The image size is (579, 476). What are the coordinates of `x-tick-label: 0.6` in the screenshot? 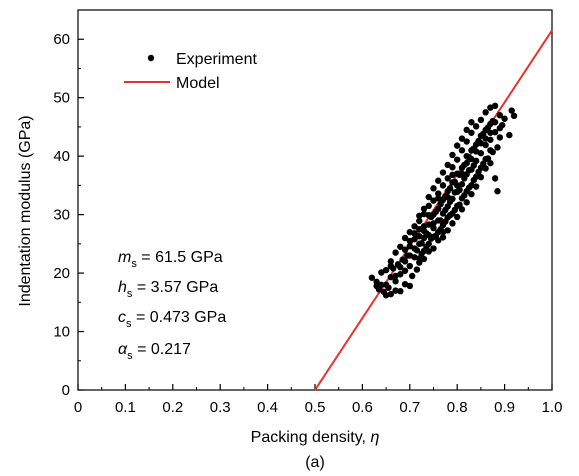 It's located at (362, 407).